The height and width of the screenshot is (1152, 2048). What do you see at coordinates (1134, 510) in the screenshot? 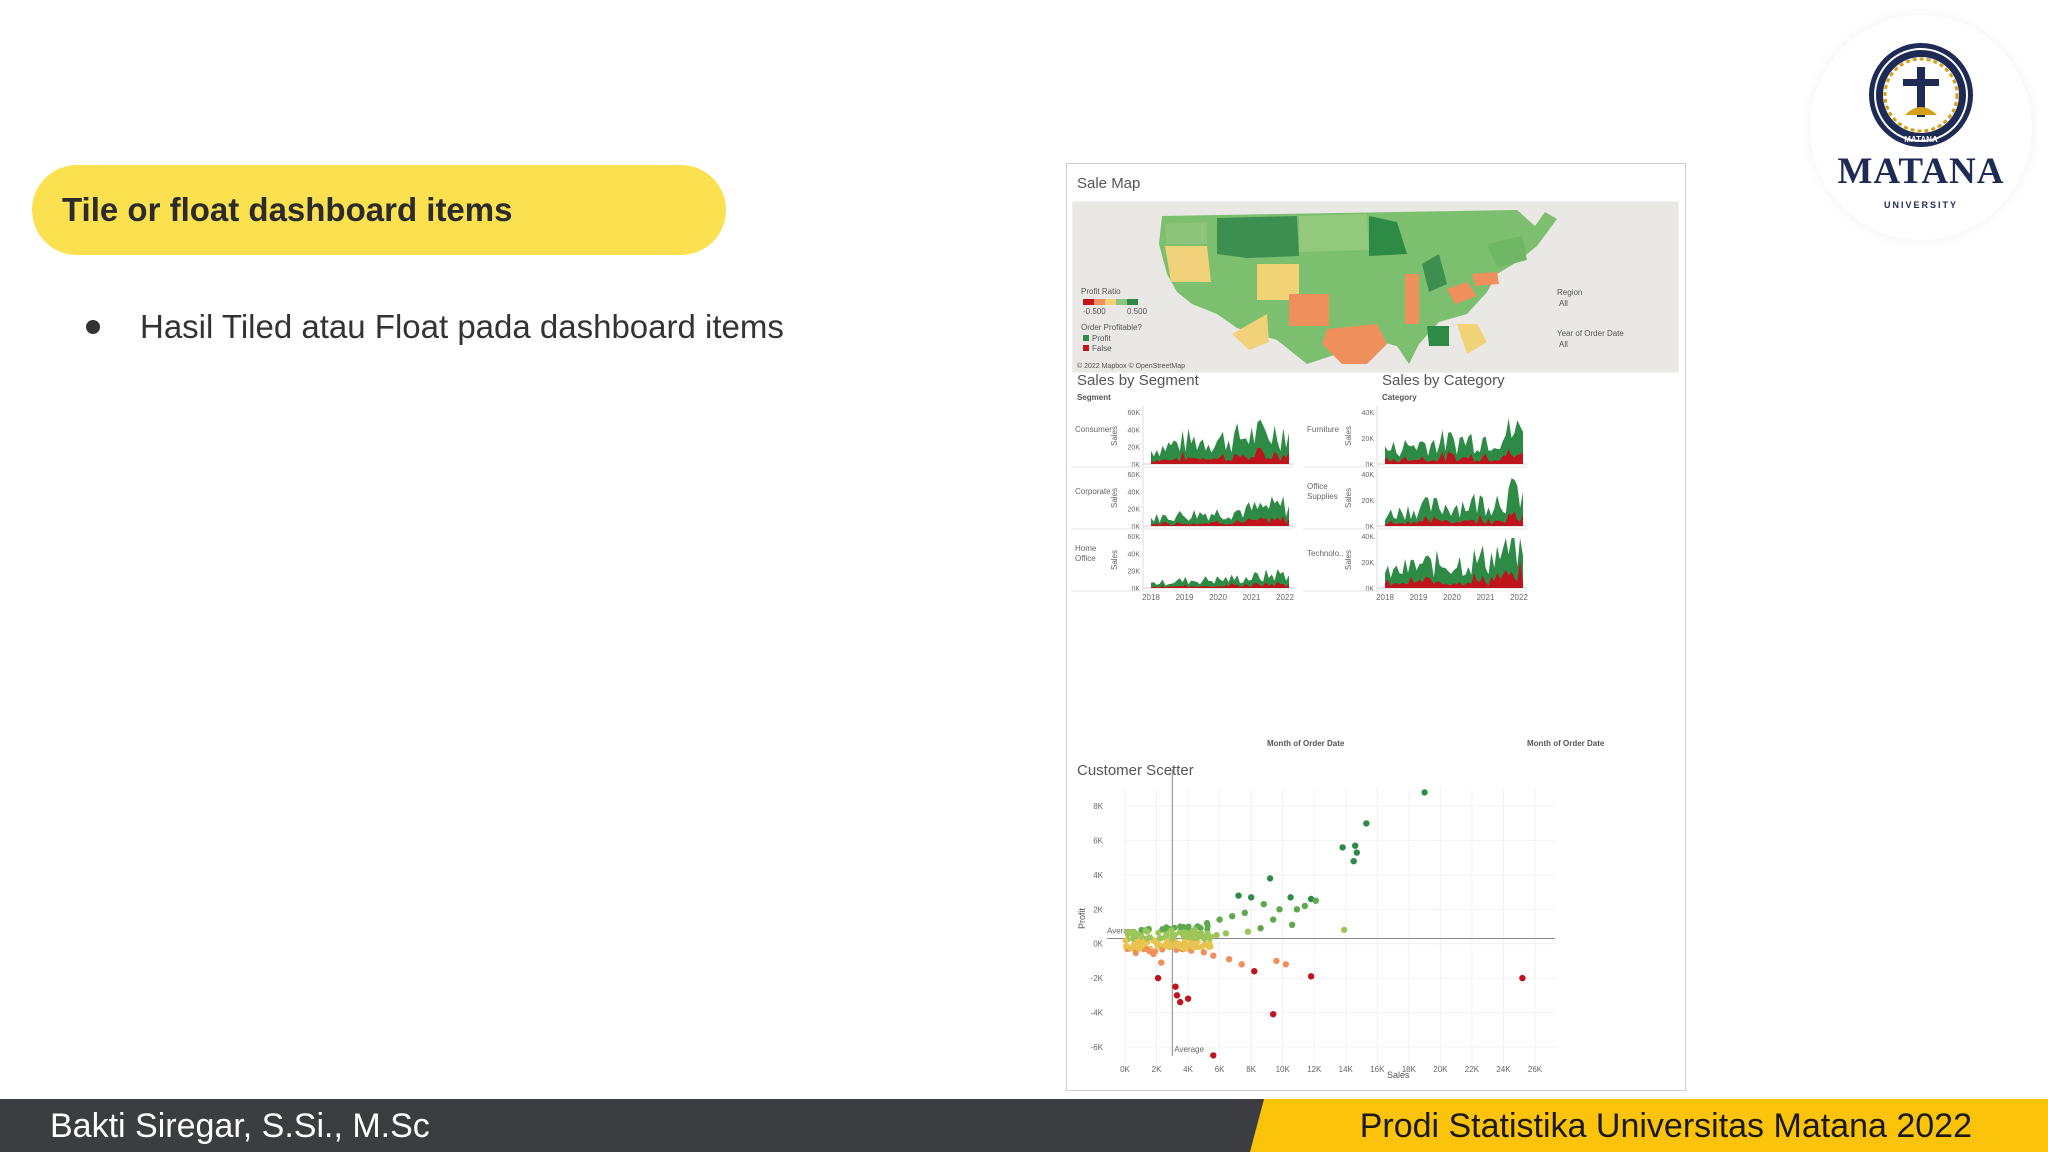
I see `panel-ytick-seg-charts-1-2: 20K` at bounding box center [1134, 510].